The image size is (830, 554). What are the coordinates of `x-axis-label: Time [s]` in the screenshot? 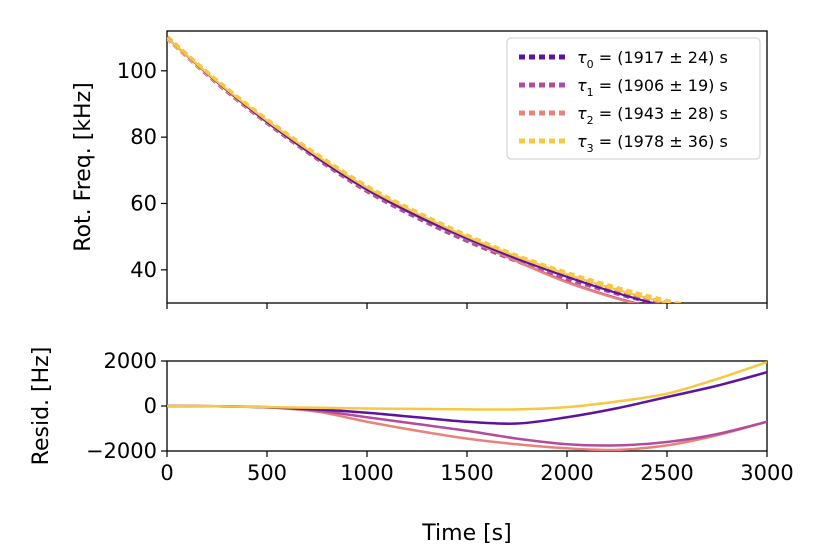 It's located at (466, 533).